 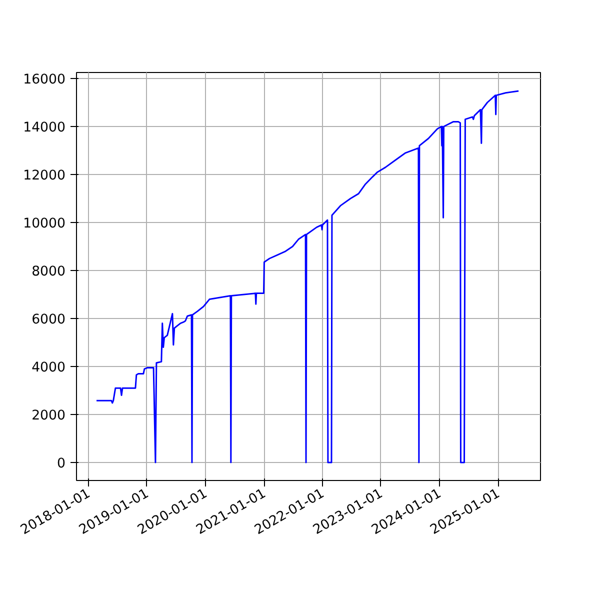 What do you see at coordinates (49, 368) in the screenshot?
I see `y-tick-label: 4000` at bounding box center [49, 368].